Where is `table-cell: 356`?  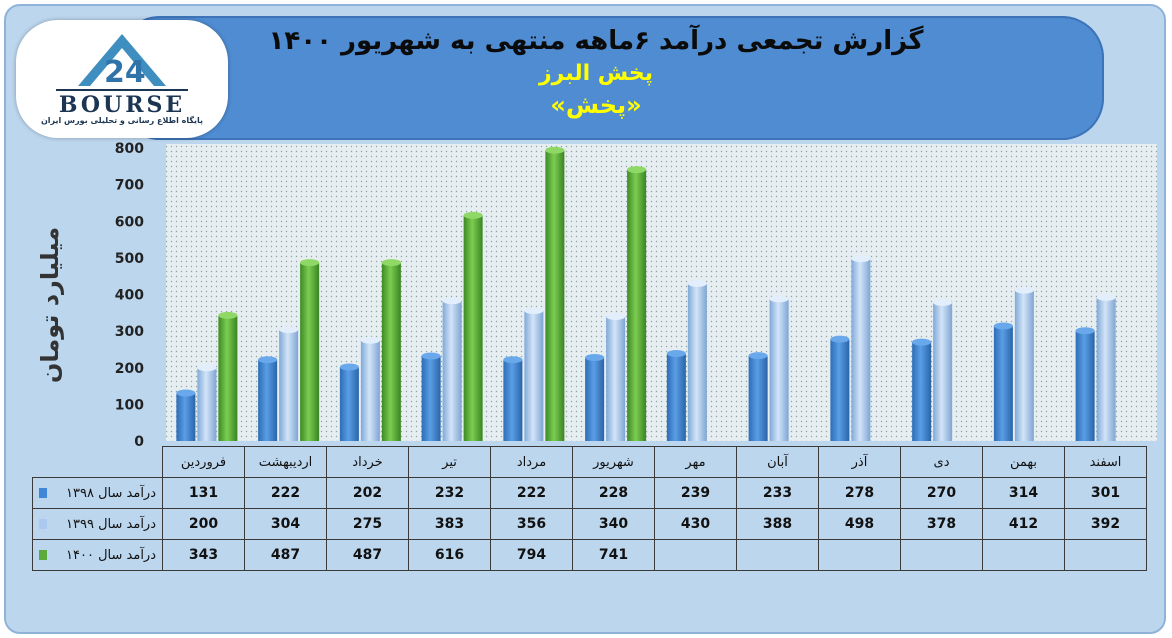
table-cell: 356 is located at coordinates (531, 524).